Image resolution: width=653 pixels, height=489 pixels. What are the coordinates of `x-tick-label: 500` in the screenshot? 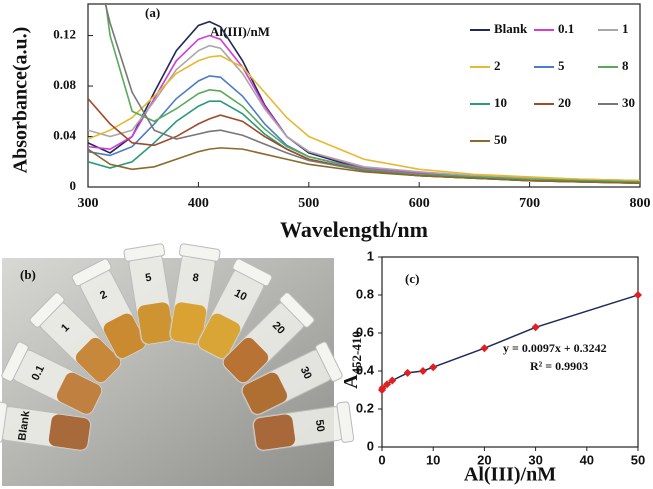 It's located at (308, 203).